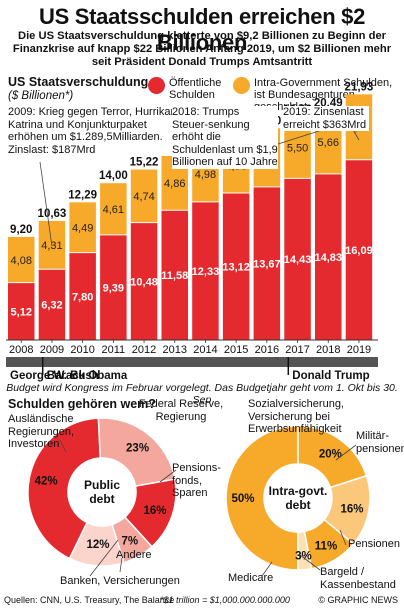 This screenshot has height=611, width=404. What do you see at coordinates (352, 509) in the screenshot?
I see `intragov-pct-2: 16%` at bounding box center [352, 509].